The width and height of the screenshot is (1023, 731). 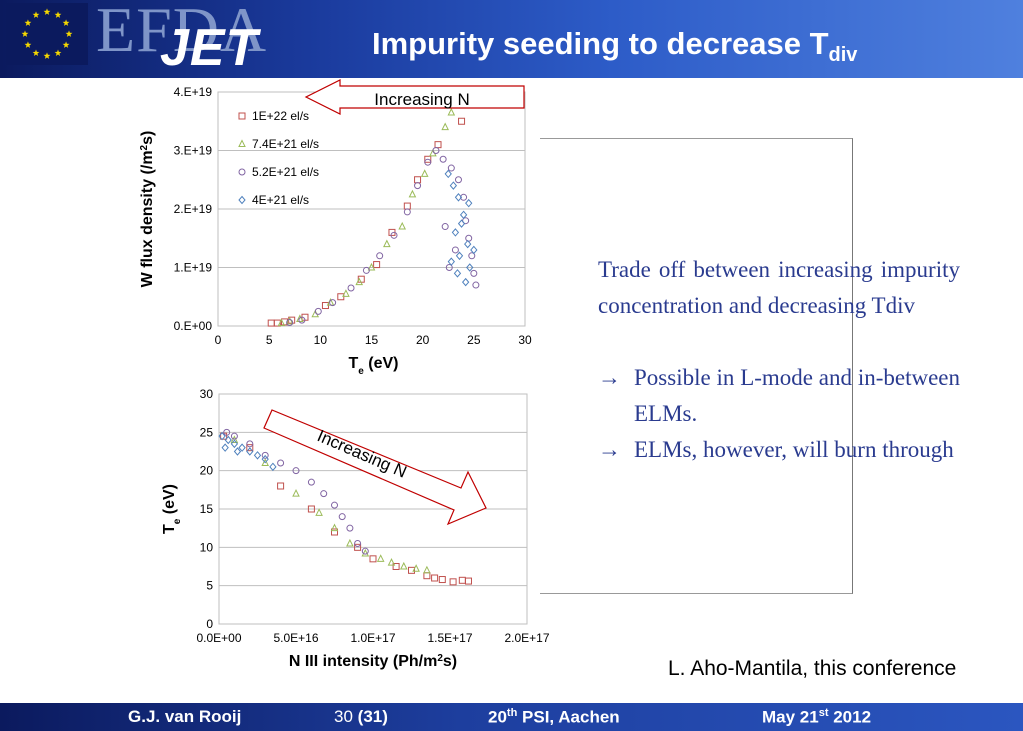 I want to click on y-tick-label: 0.E+00, so click(x=193, y=326).